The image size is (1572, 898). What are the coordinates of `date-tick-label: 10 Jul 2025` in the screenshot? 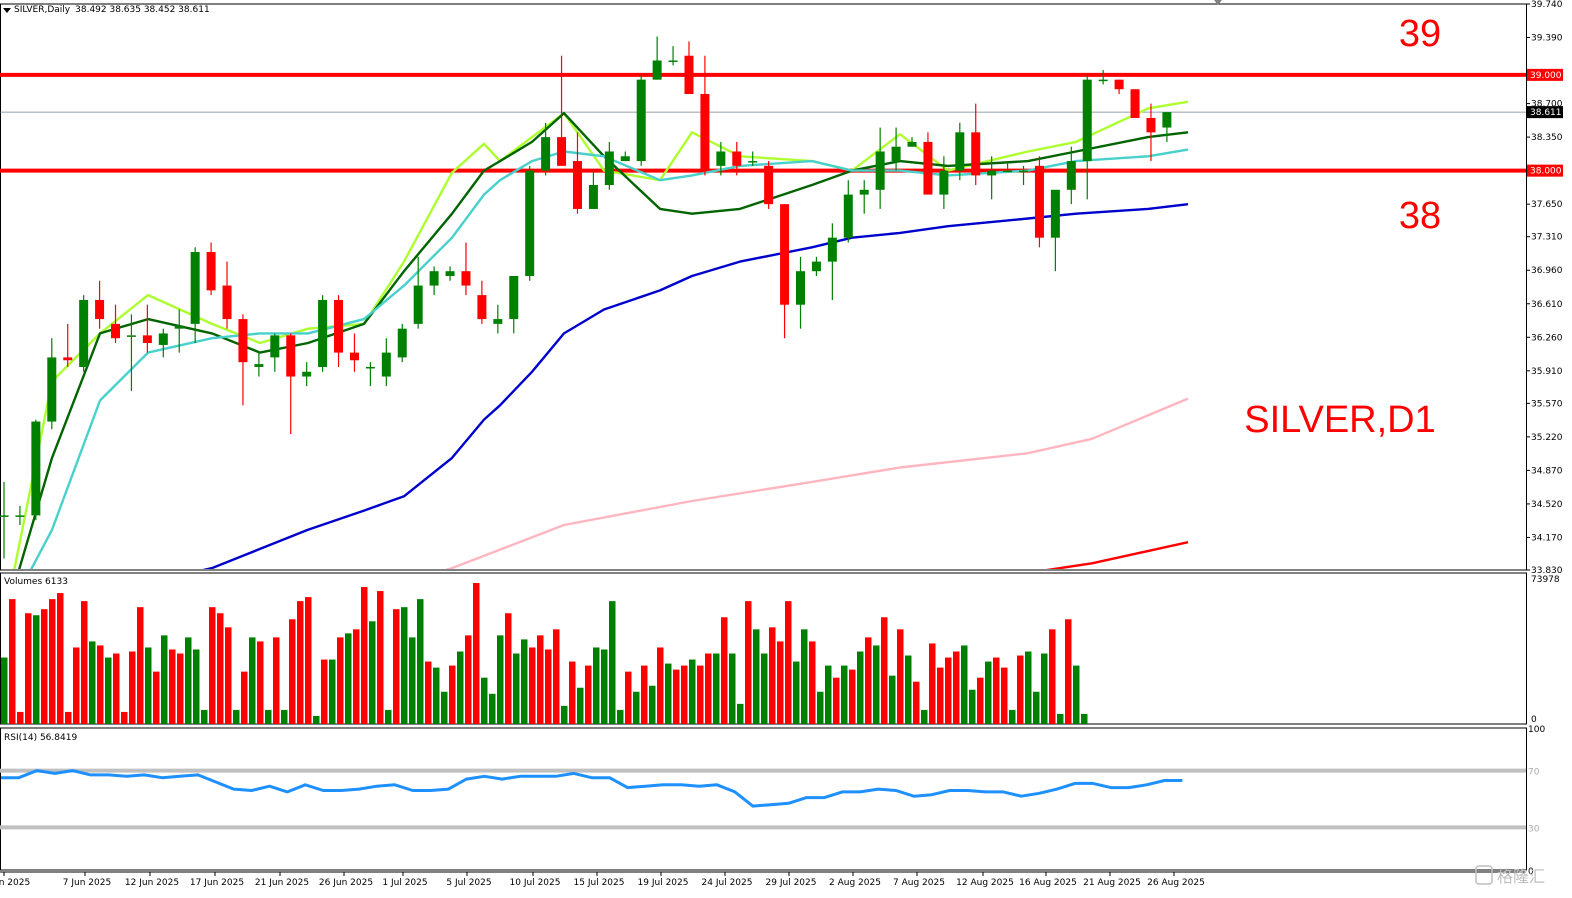 It's located at (535, 883).